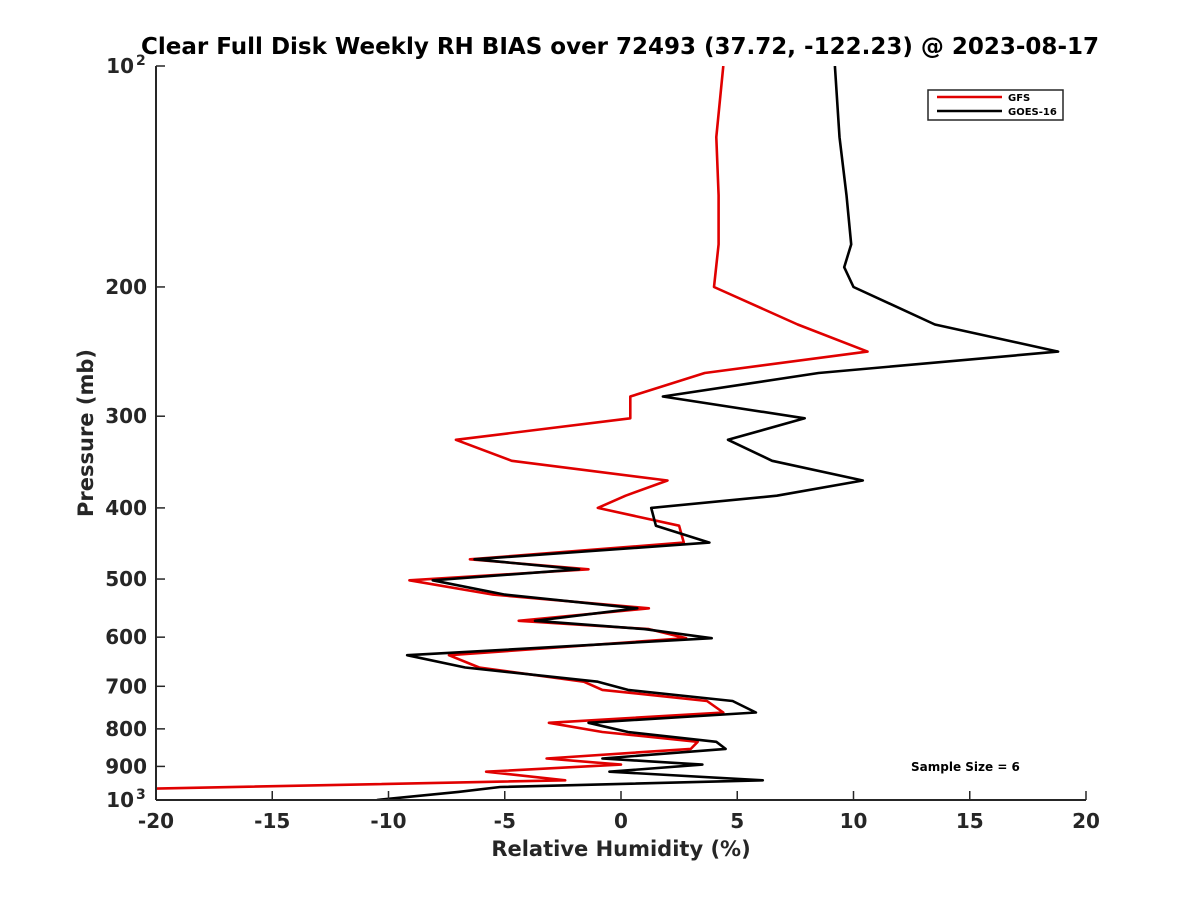 The width and height of the screenshot is (1200, 900). What do you see at coordinates (126, 729) in the screenshot?
I see `y-tick-label: 800` at bounding box center [126, 729].